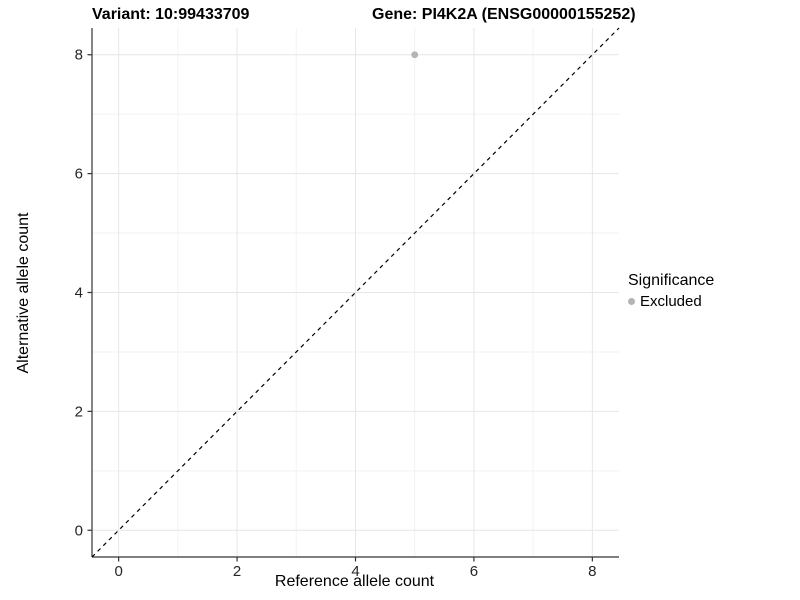 This screenshot has height=600, width=800. I want to click on legend: Significance Excluded, so click(671, 291).